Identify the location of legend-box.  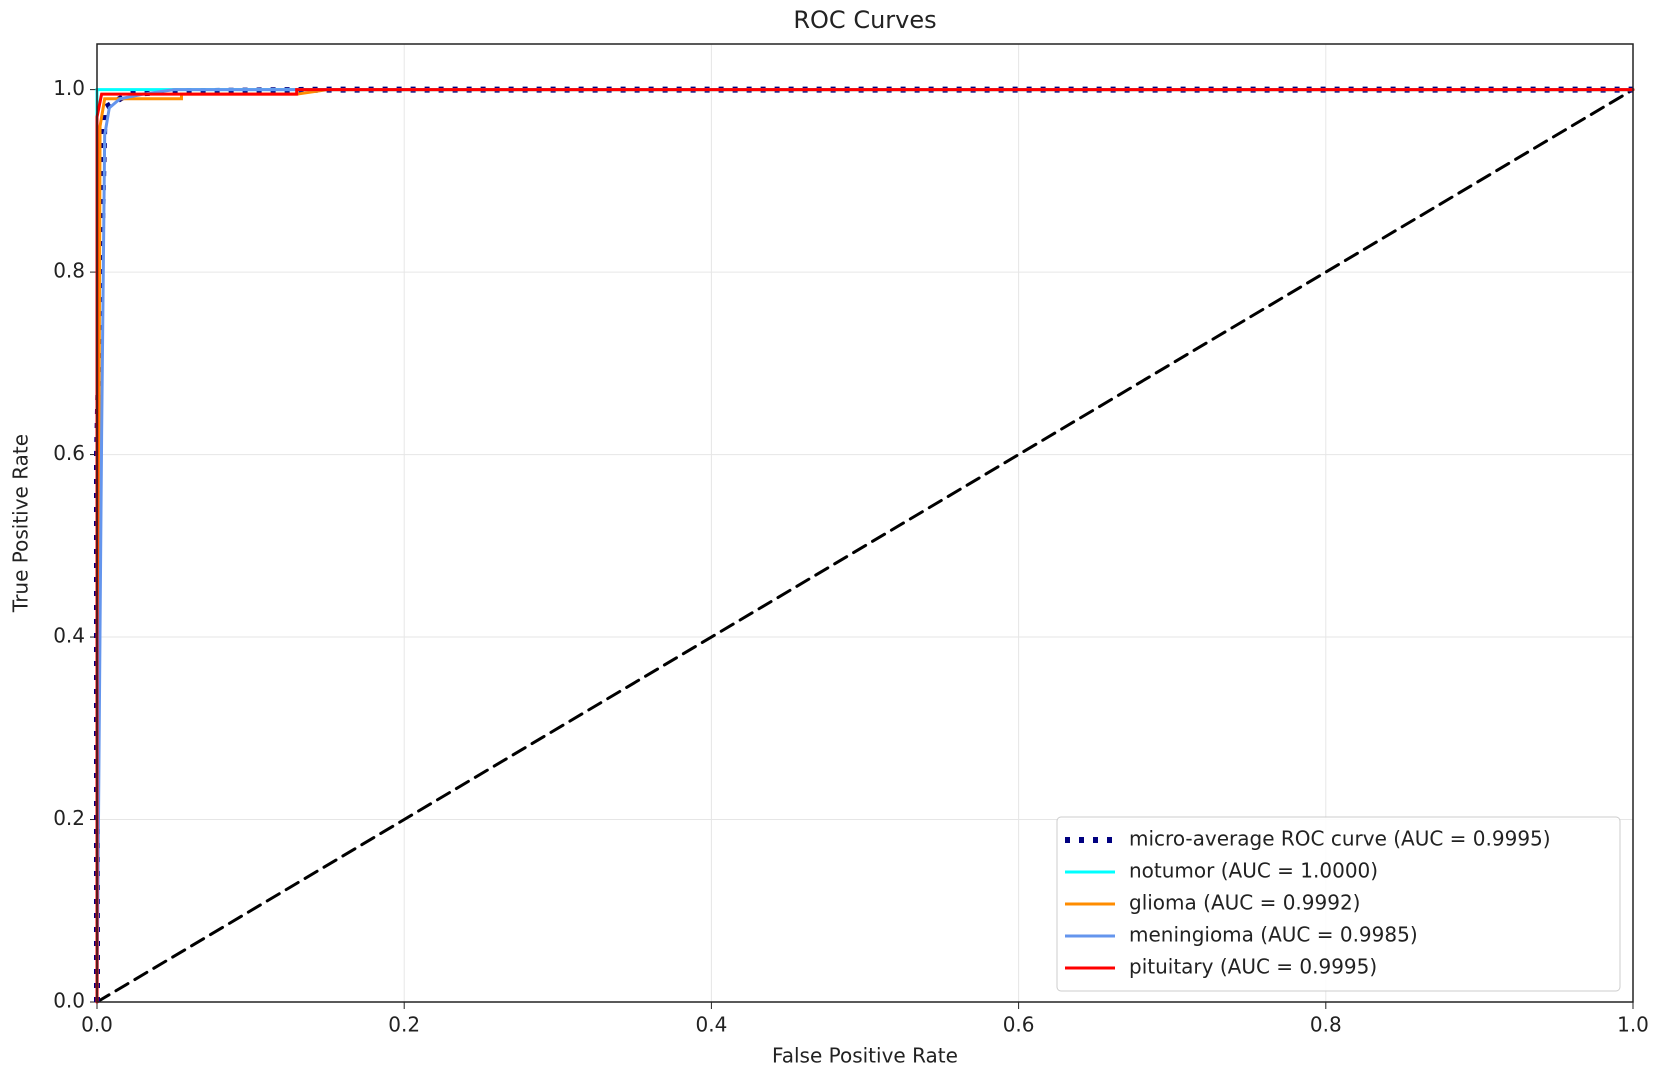
(1338, 904).